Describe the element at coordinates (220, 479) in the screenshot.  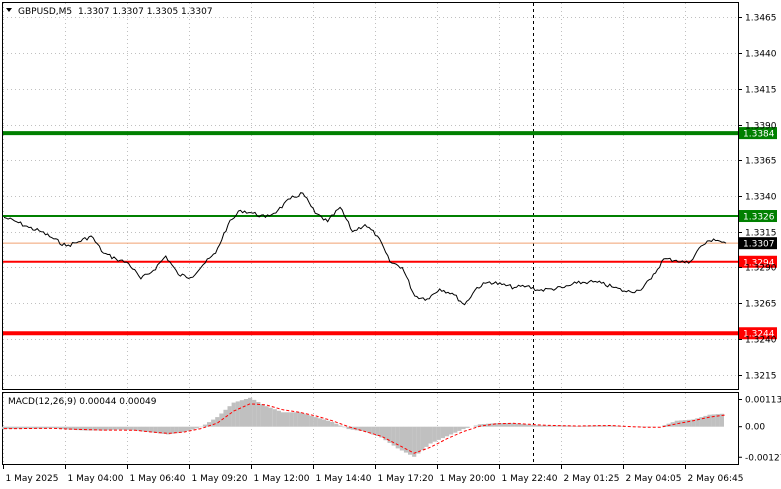
I see `x-tick-label: 1 May 09:20` at that location.